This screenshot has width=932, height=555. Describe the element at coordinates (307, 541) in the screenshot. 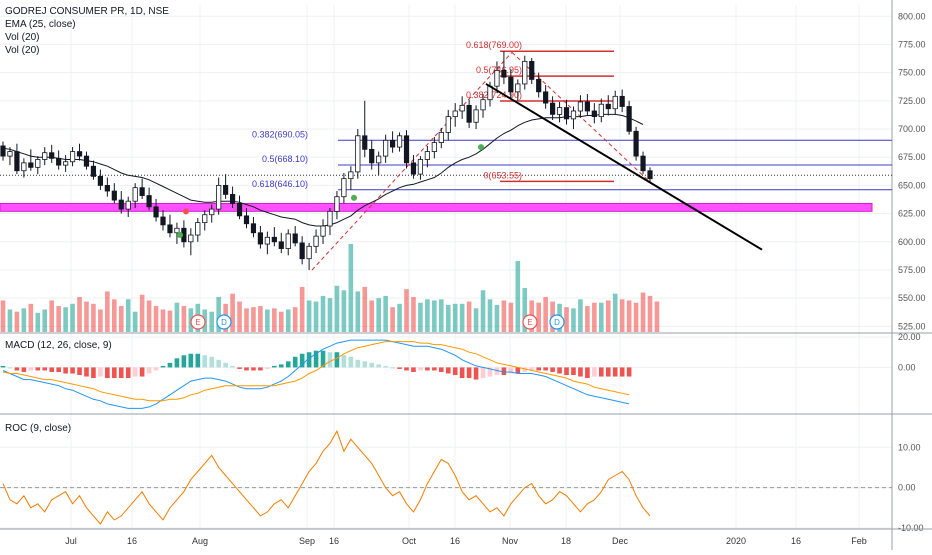

I see `x-tick-label: Sep` at that location.